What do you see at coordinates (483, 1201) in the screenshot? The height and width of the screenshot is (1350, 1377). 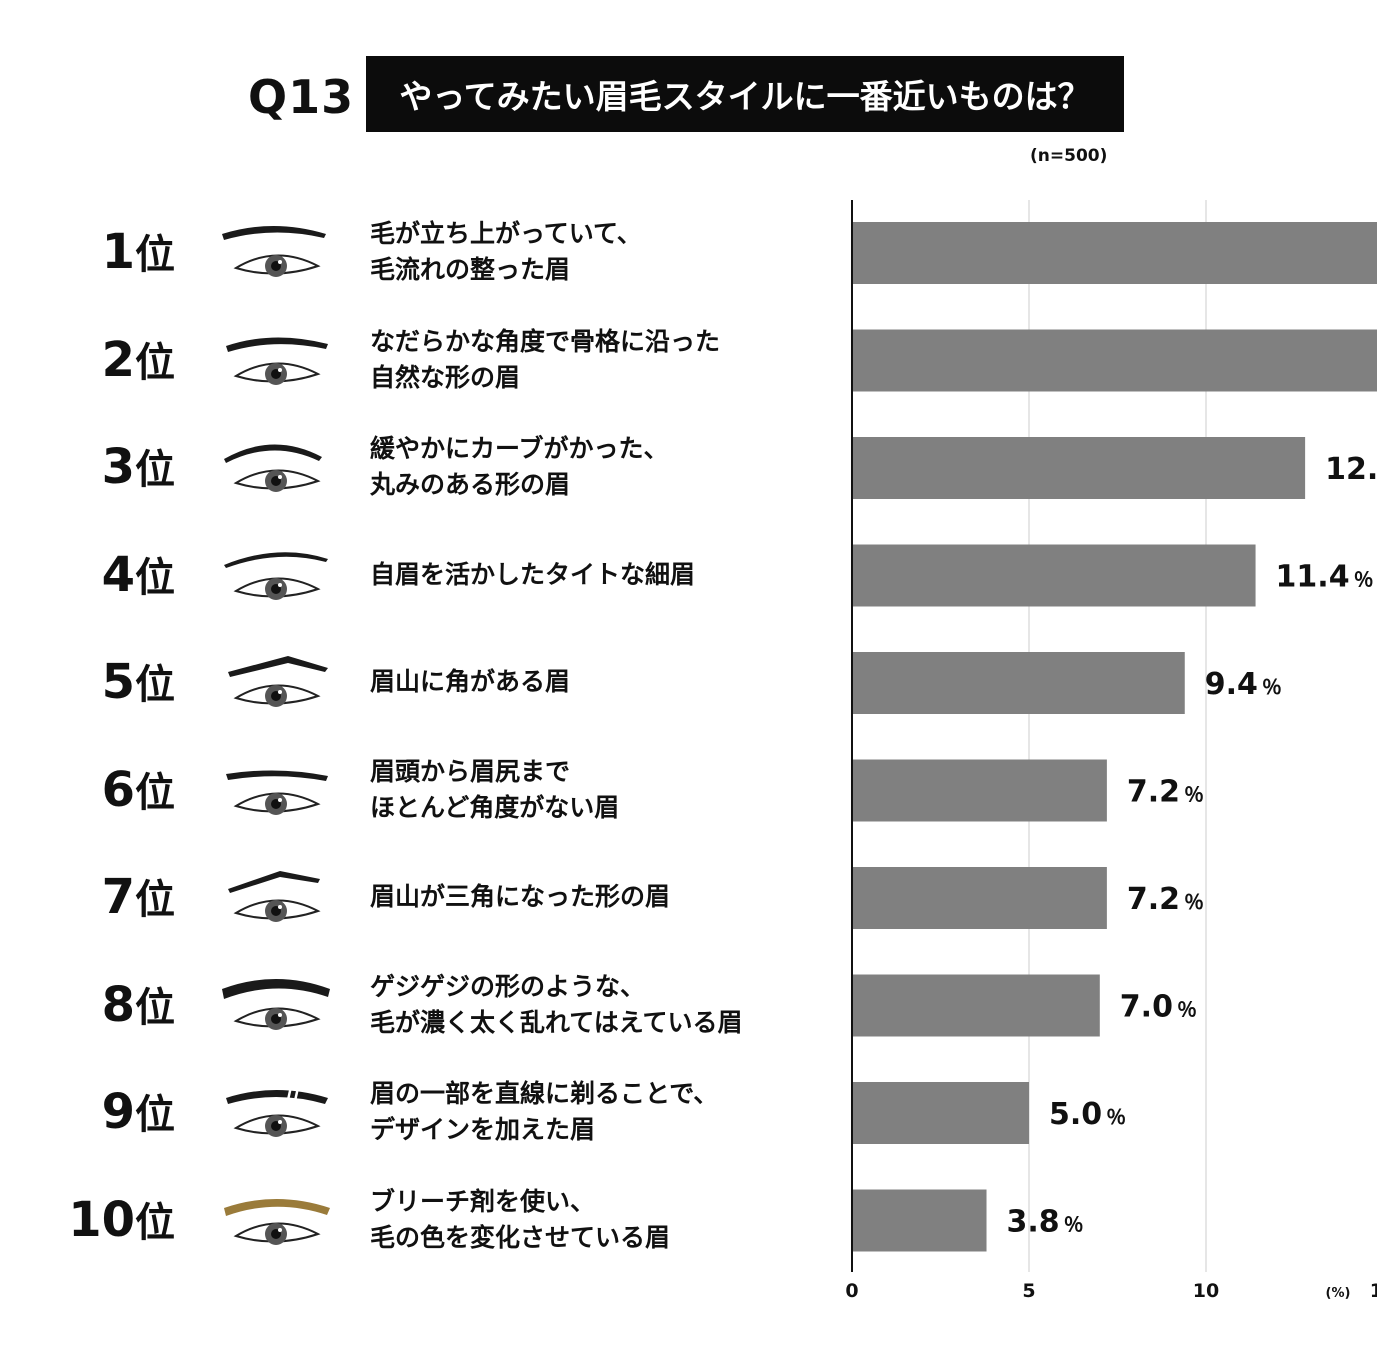 I see `description-line-1: ブリーチ剤を使い、` at bounding box center [483, 1201].